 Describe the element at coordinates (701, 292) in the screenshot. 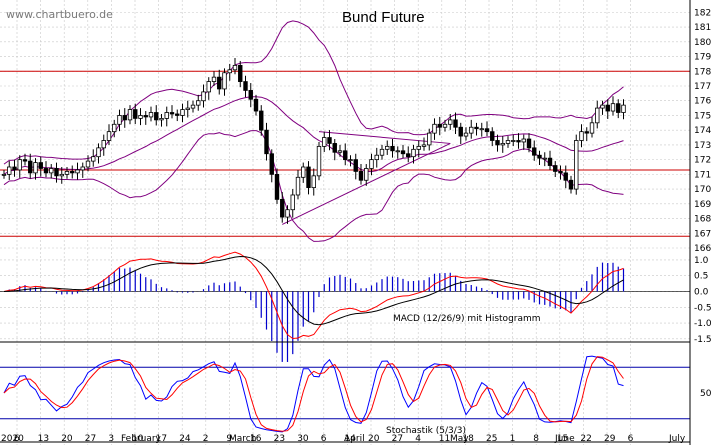

I see `macd-tick-label: 0.0` at that location.